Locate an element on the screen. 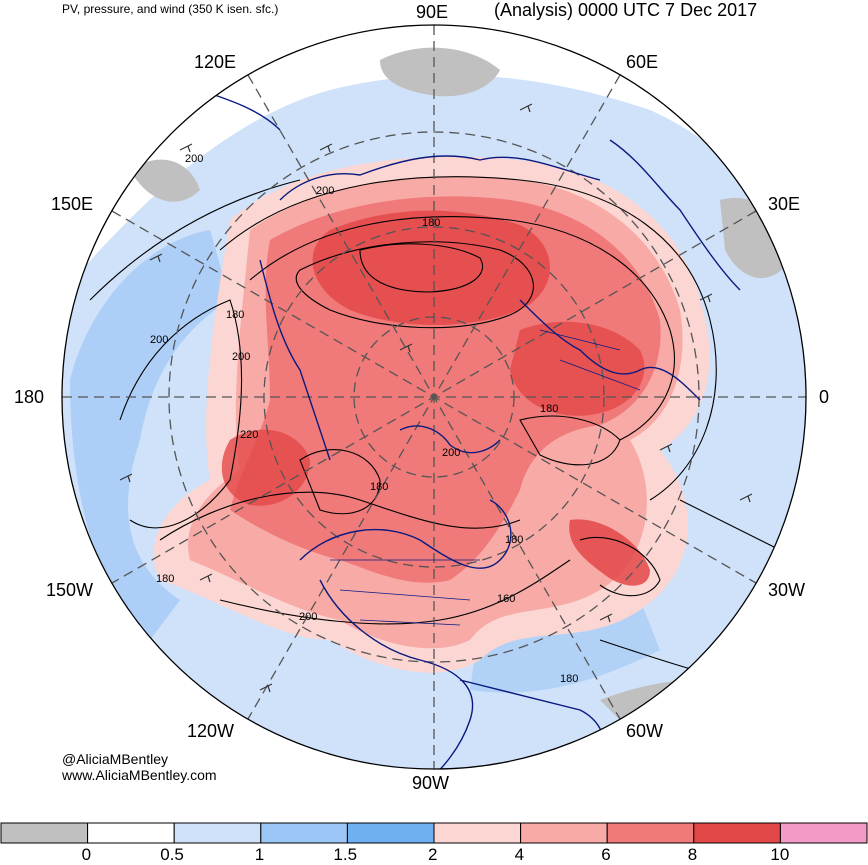 Image resolution: width=868 pixels, height=865 pixels. author-website: www.AliciaMBentley.com is located at coordinates (139, 775).